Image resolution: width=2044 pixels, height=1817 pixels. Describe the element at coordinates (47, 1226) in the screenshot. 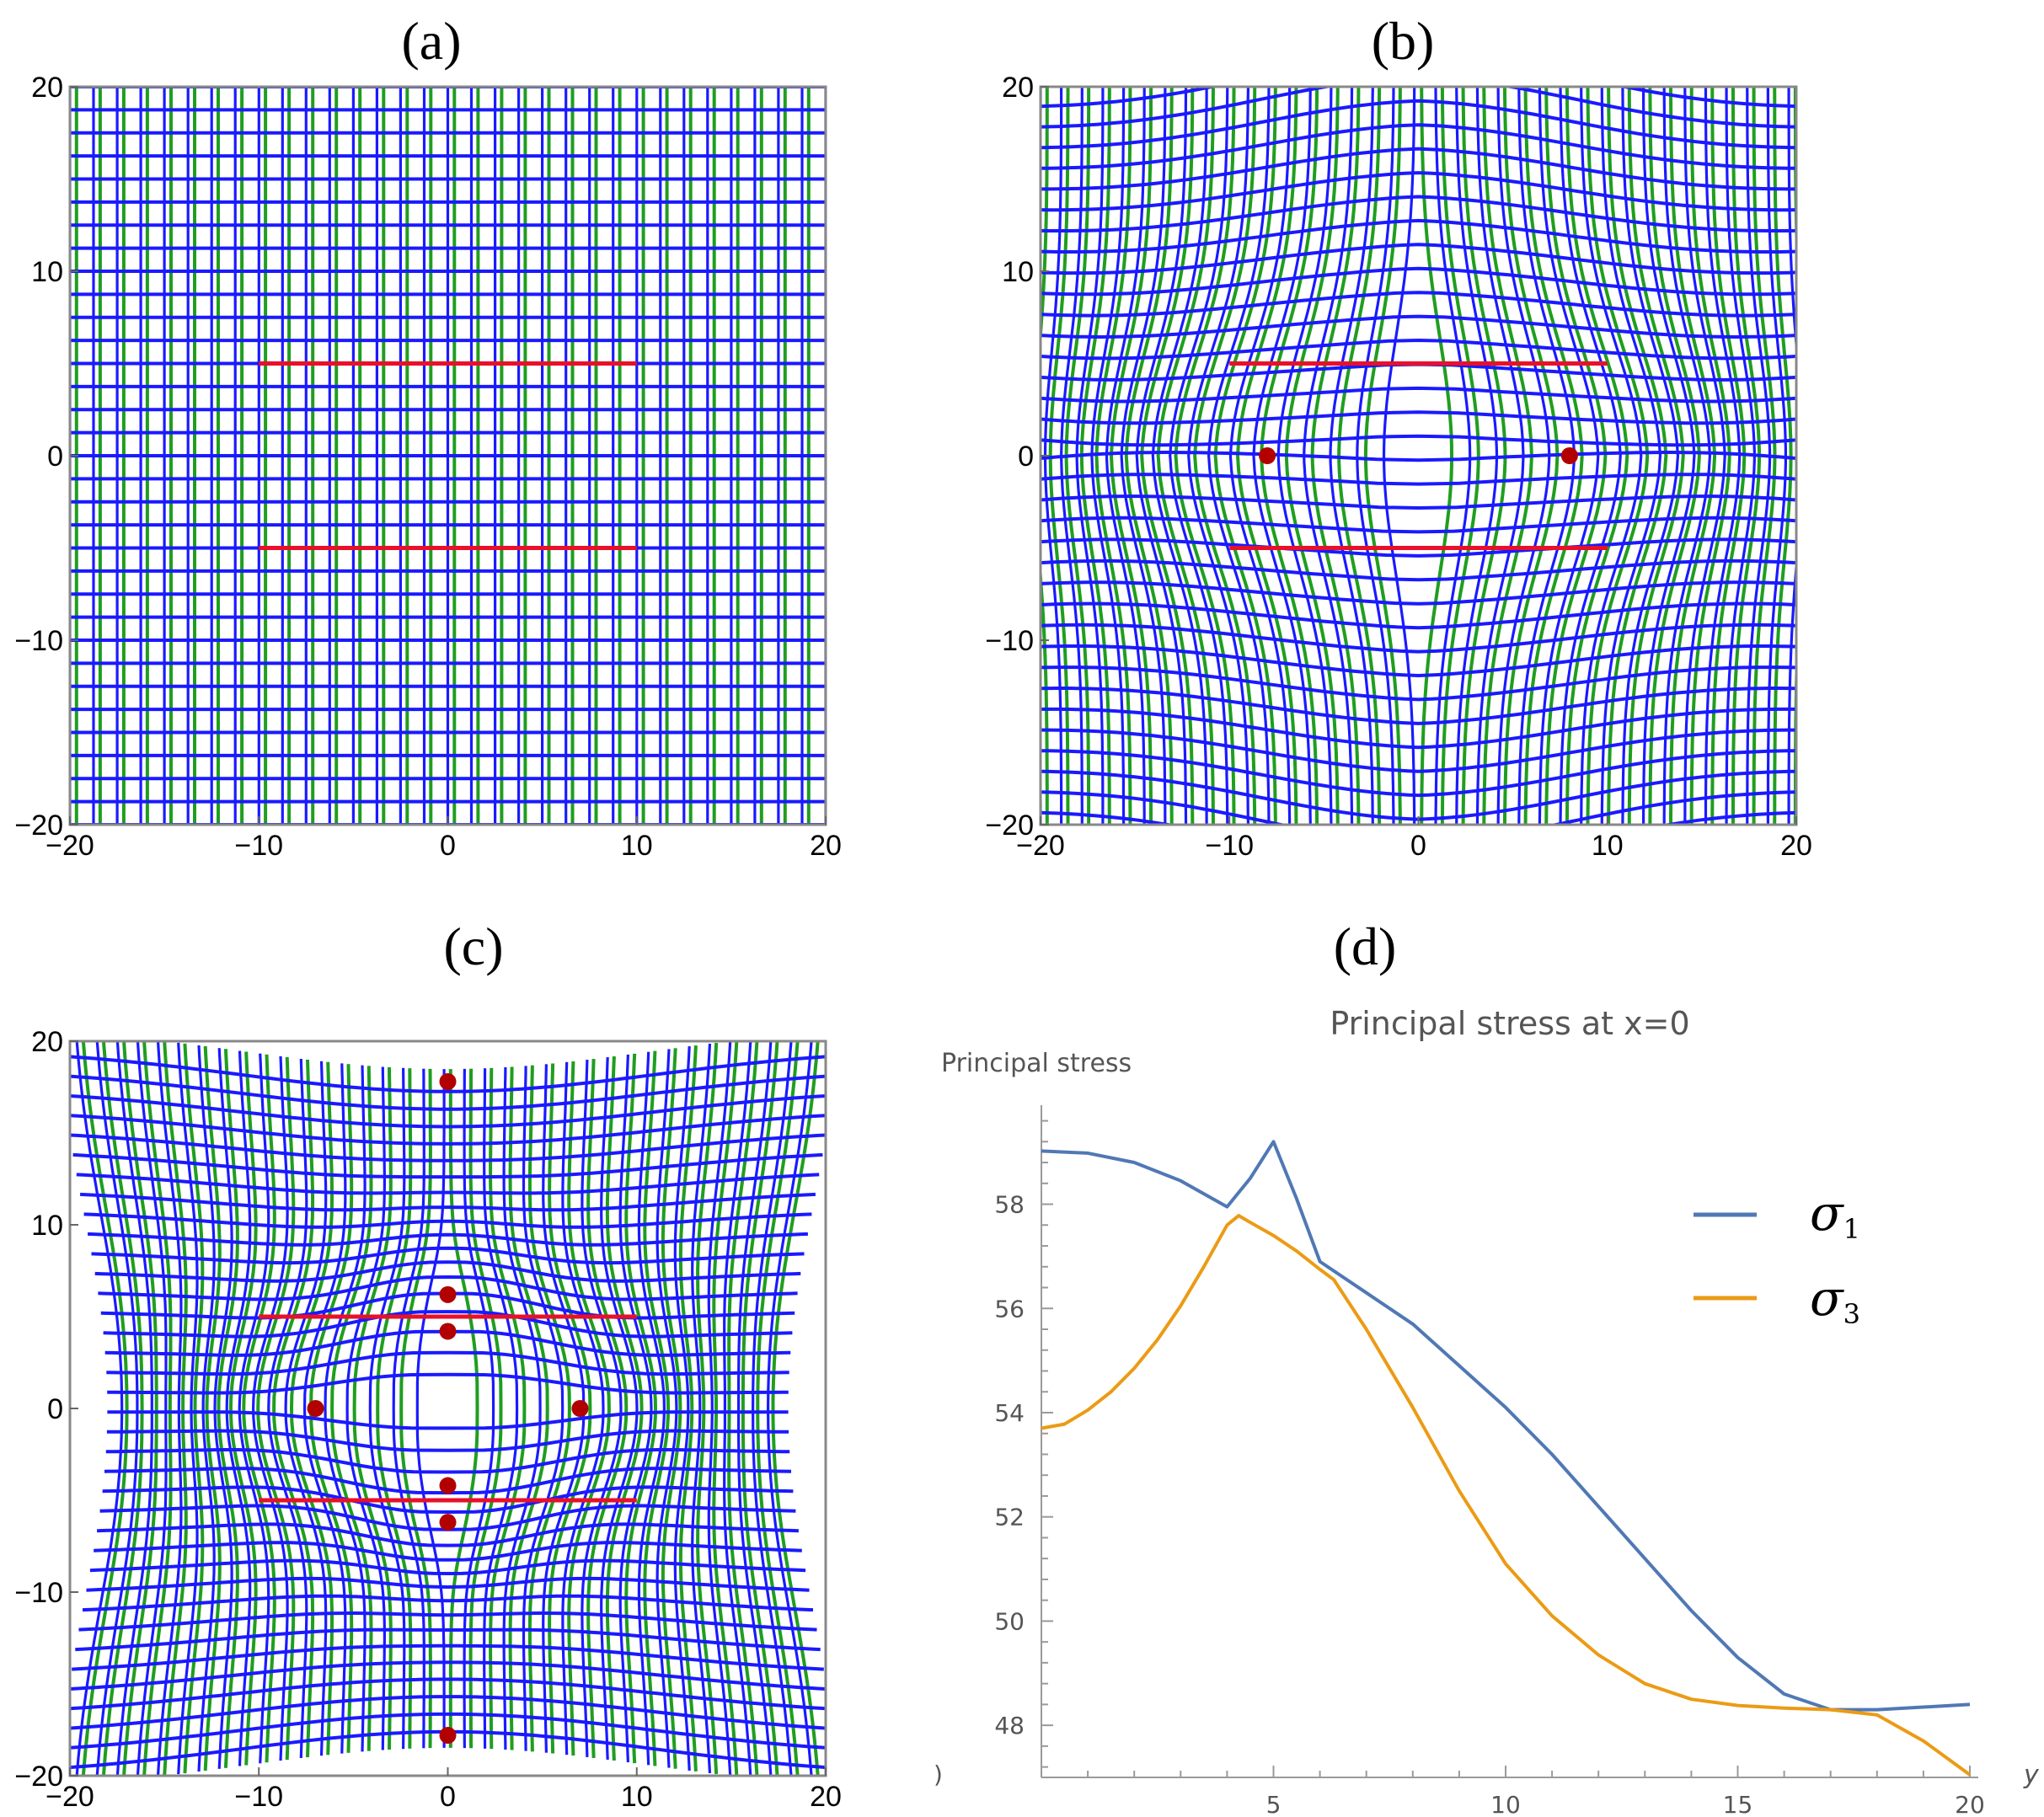

I see `y-tick-label: 10` at that location.